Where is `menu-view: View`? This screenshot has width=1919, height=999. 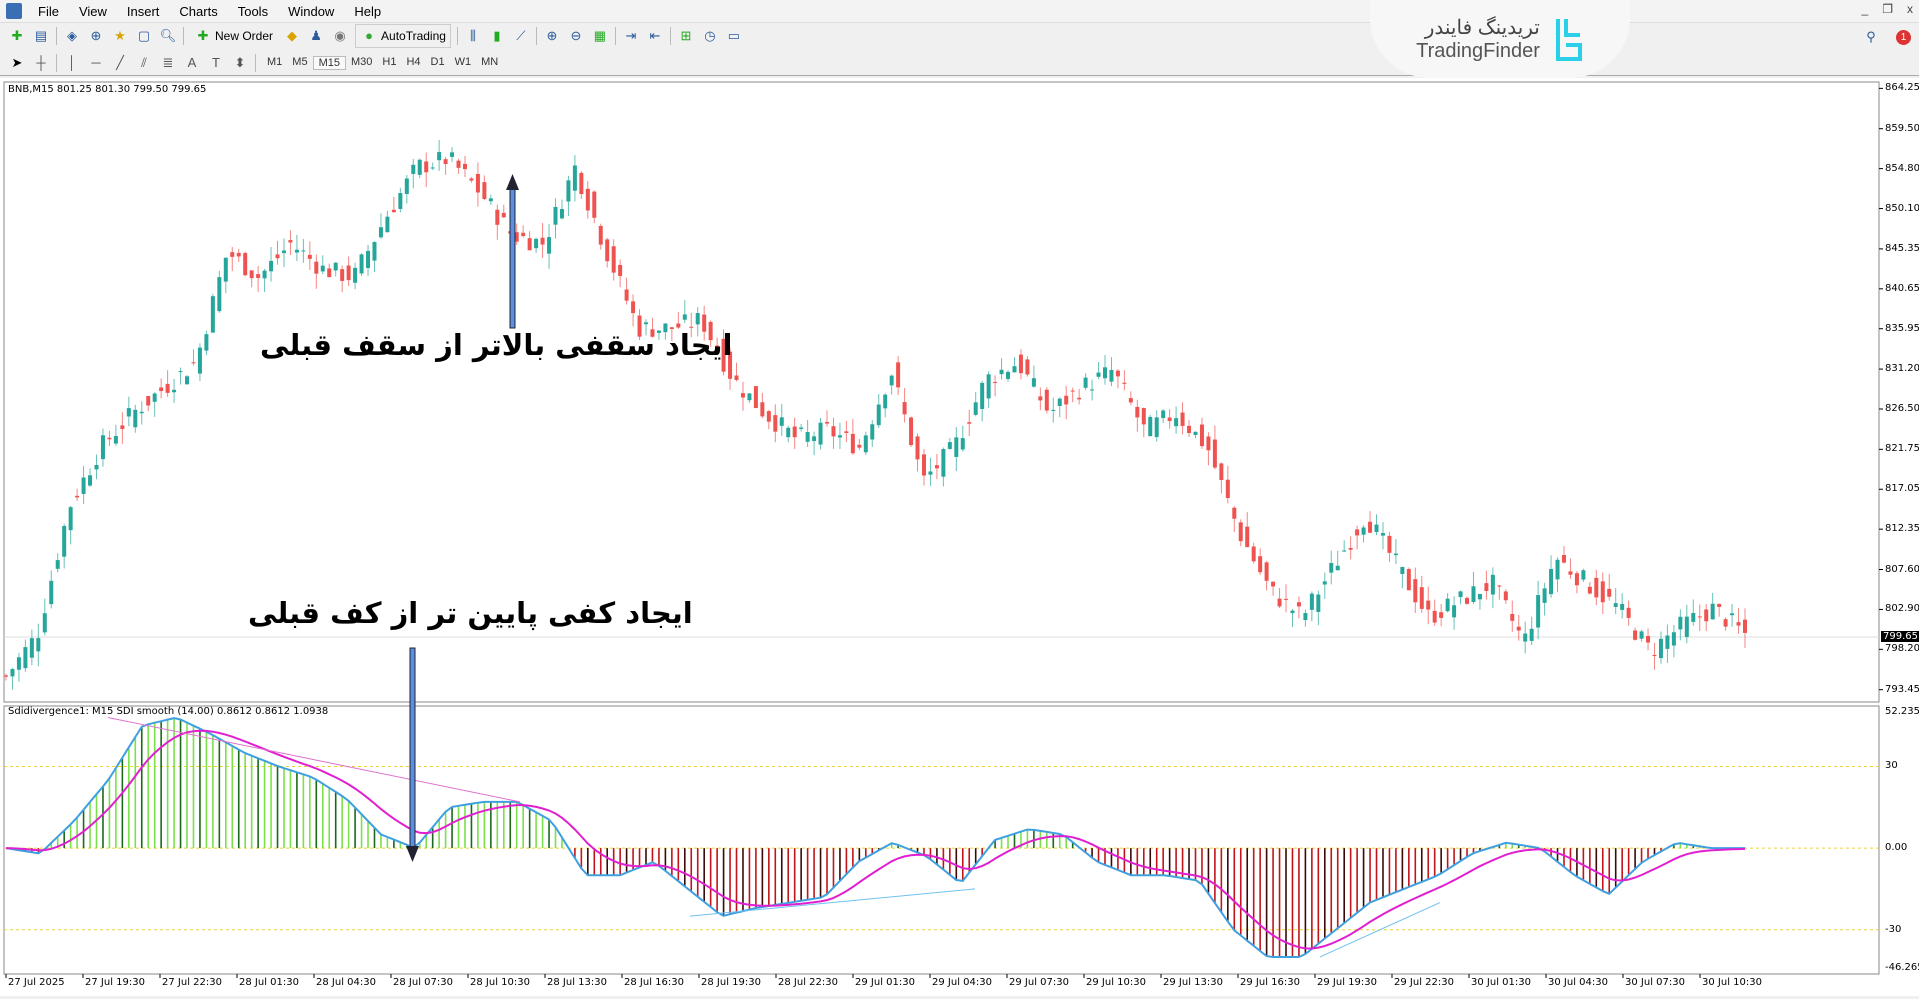 menu-view: View is located at coordinates (92, 11).